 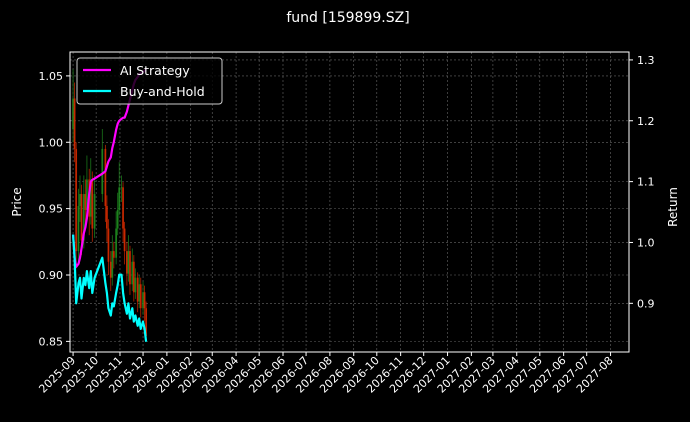 I want to click on y-tick-label: 0.95, so click(x=51, y=209).